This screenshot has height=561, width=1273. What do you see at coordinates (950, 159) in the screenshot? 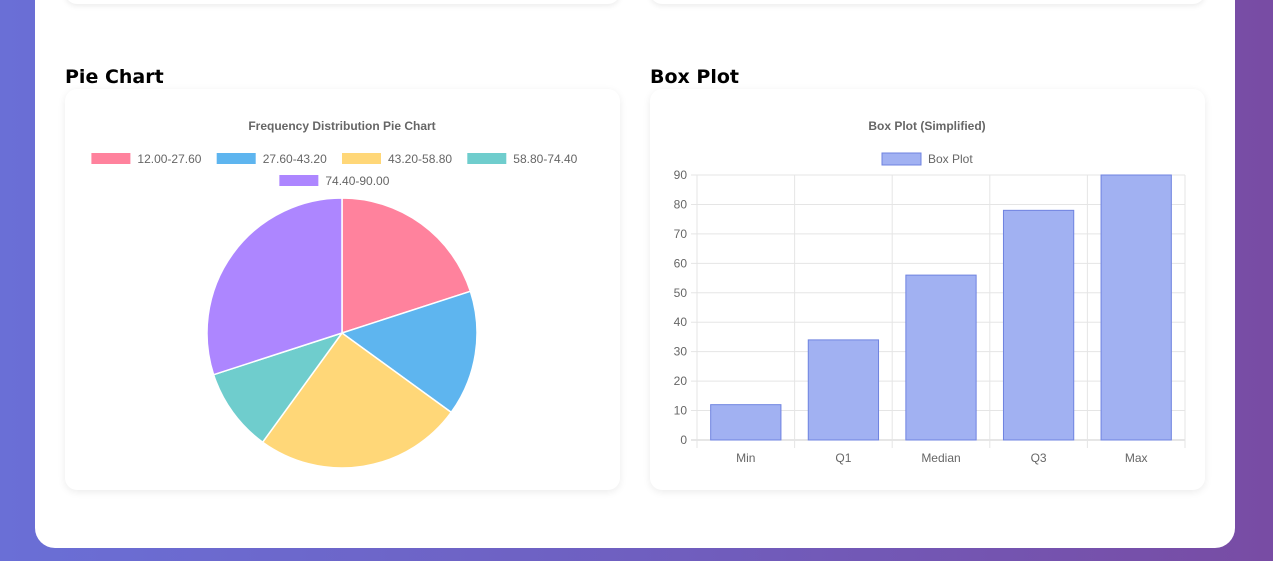
I see `bar-legend-label: Box Plot` at bounding box center [950, 159].